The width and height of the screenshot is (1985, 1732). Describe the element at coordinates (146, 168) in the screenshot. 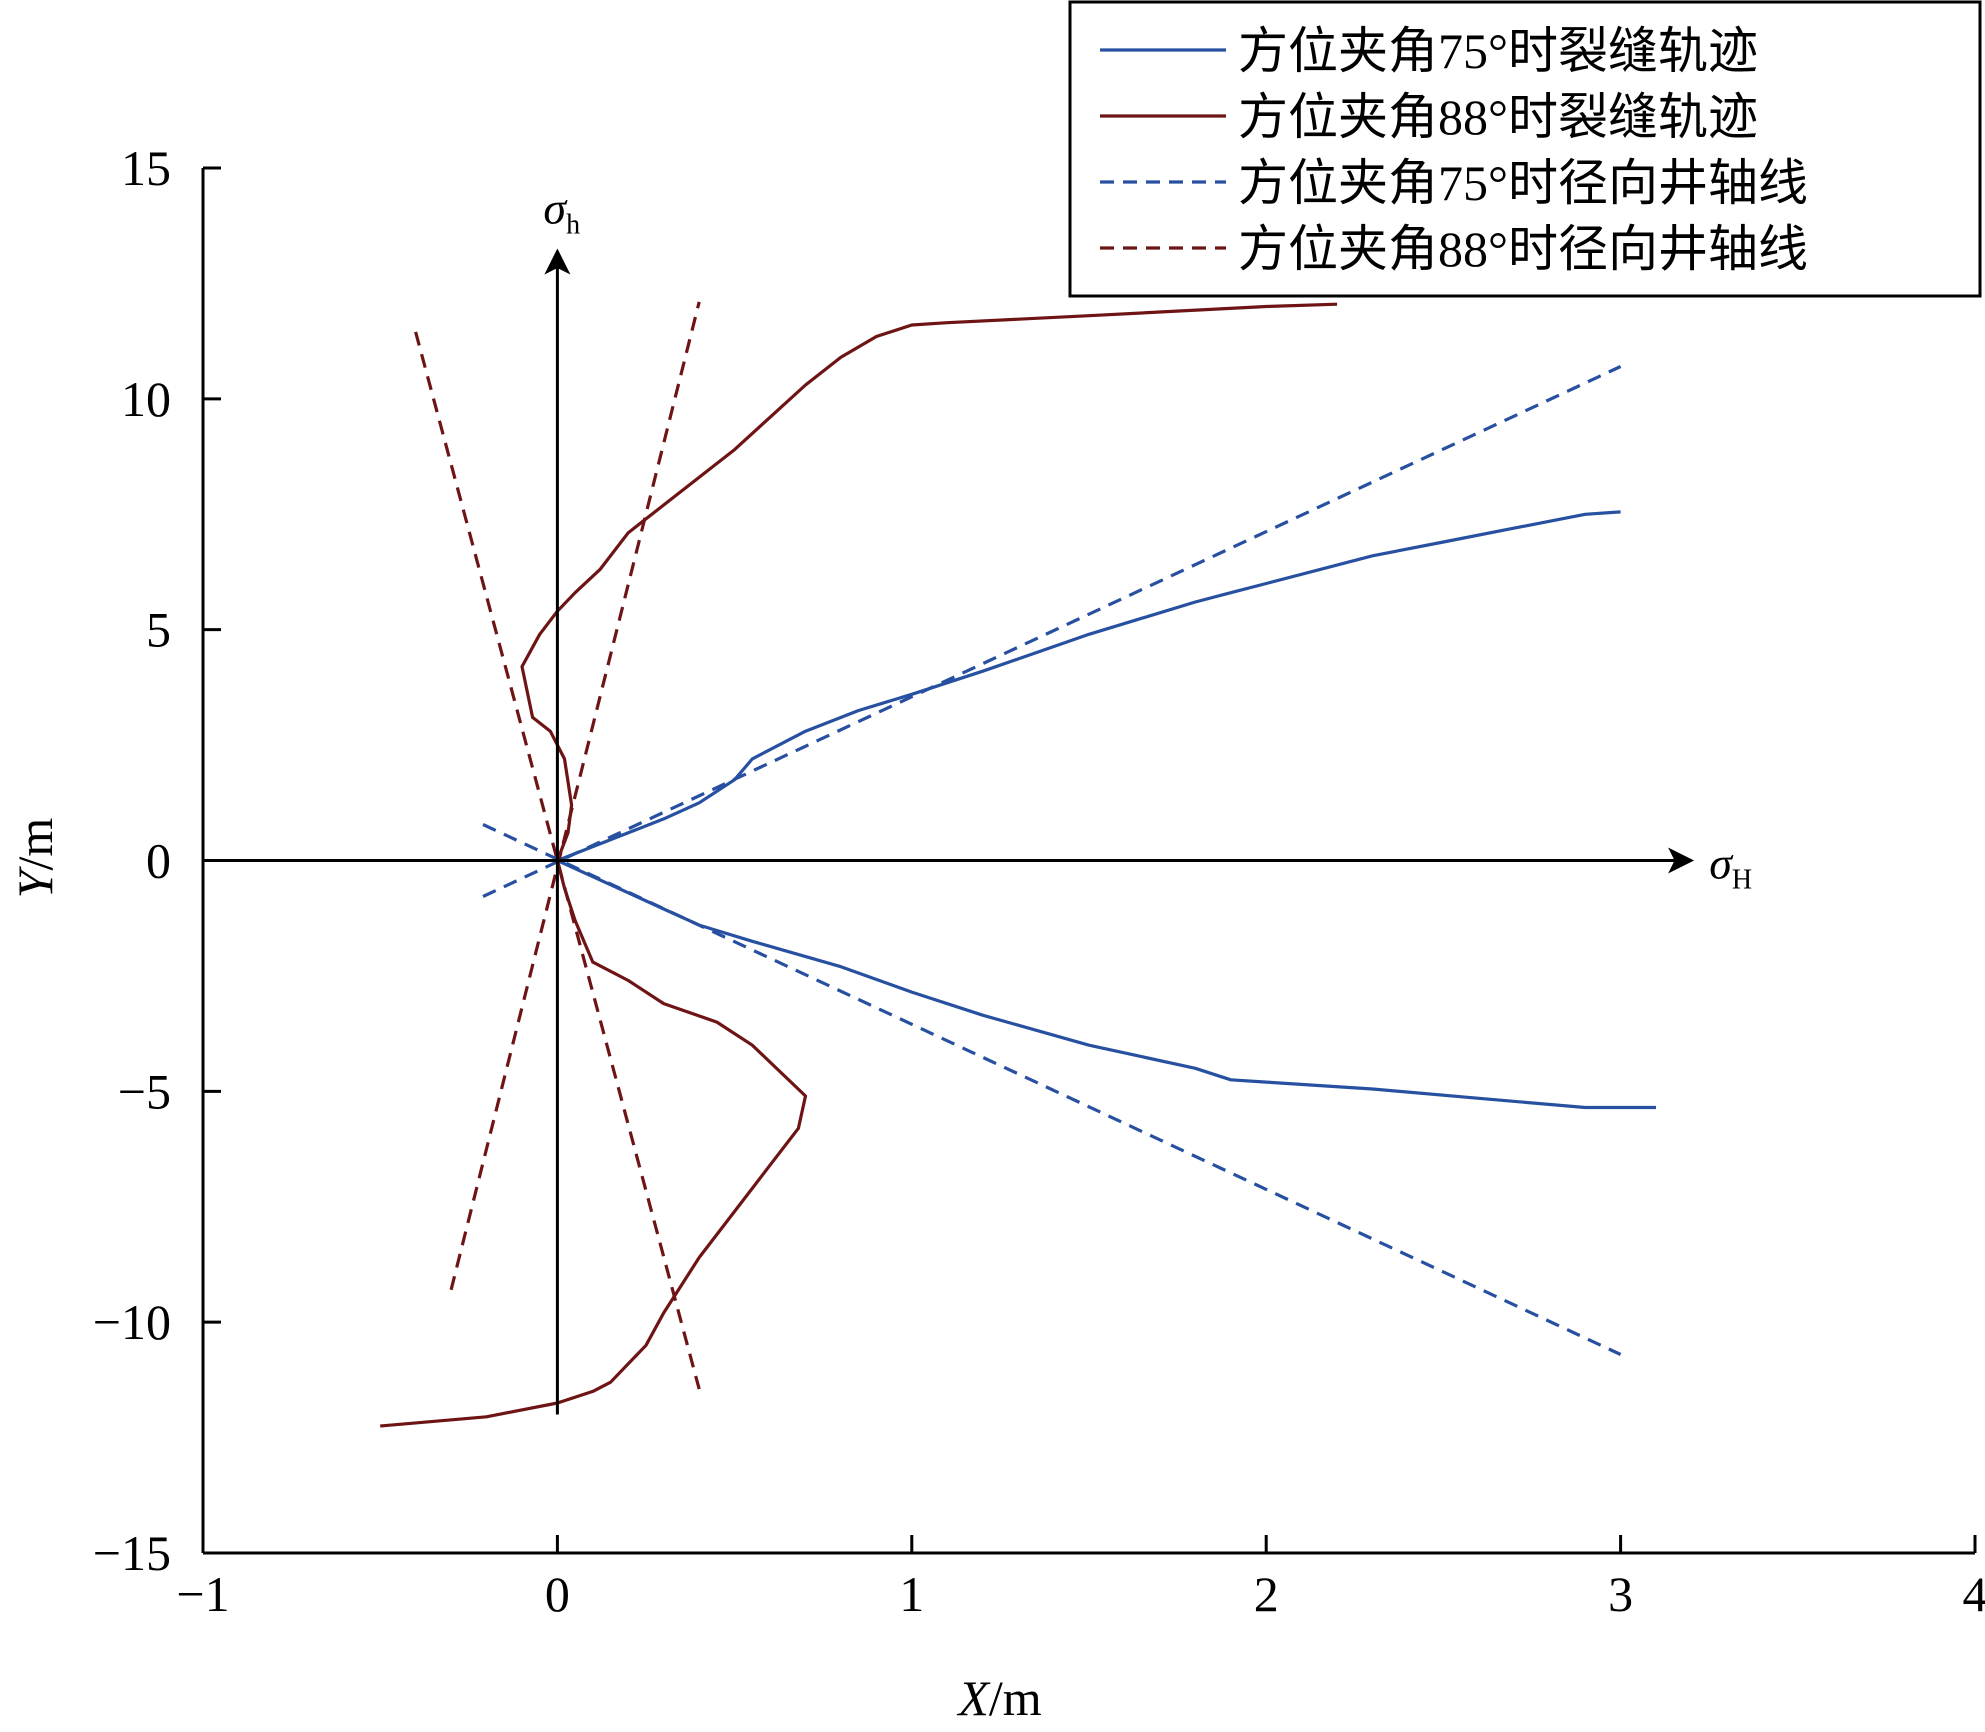

I see `y-tick-label: 15` at that location.